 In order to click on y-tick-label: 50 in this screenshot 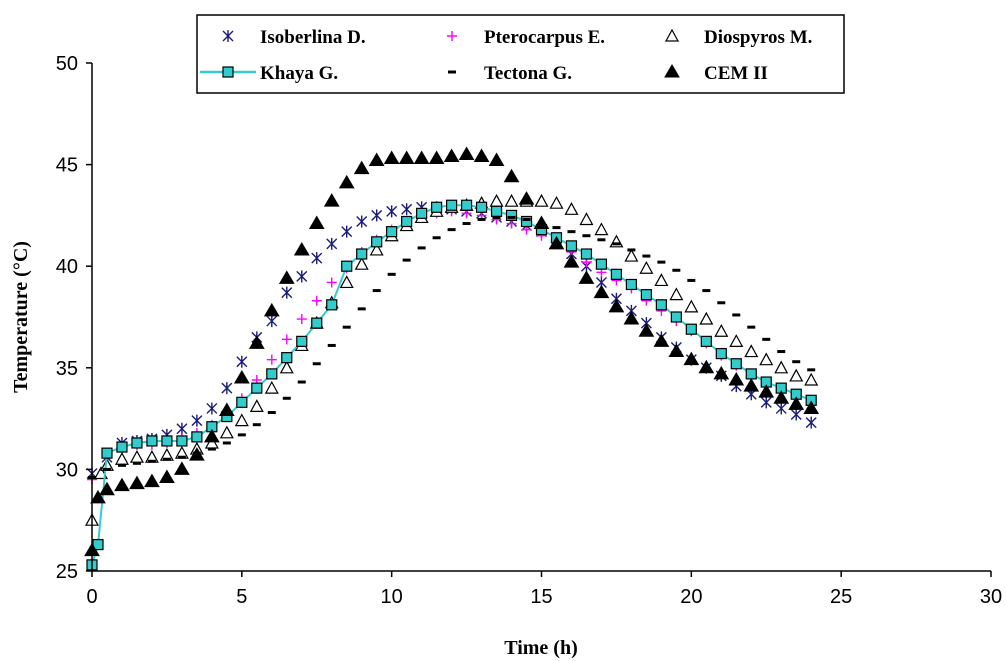, I will do `click(67, 64)`.